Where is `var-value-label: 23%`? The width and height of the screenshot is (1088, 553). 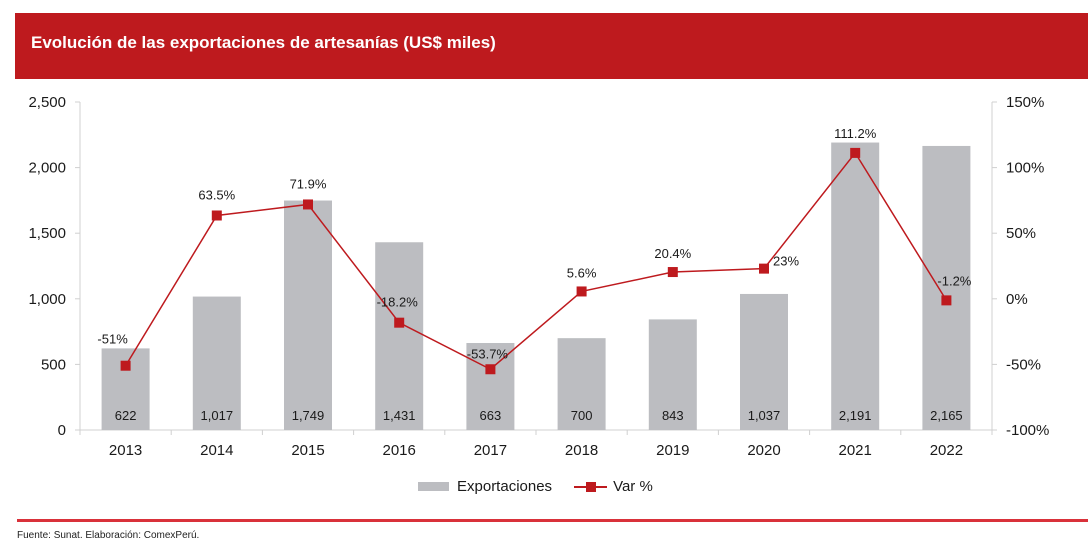 var-value-label: 23% is located at coordinates (786, 261).